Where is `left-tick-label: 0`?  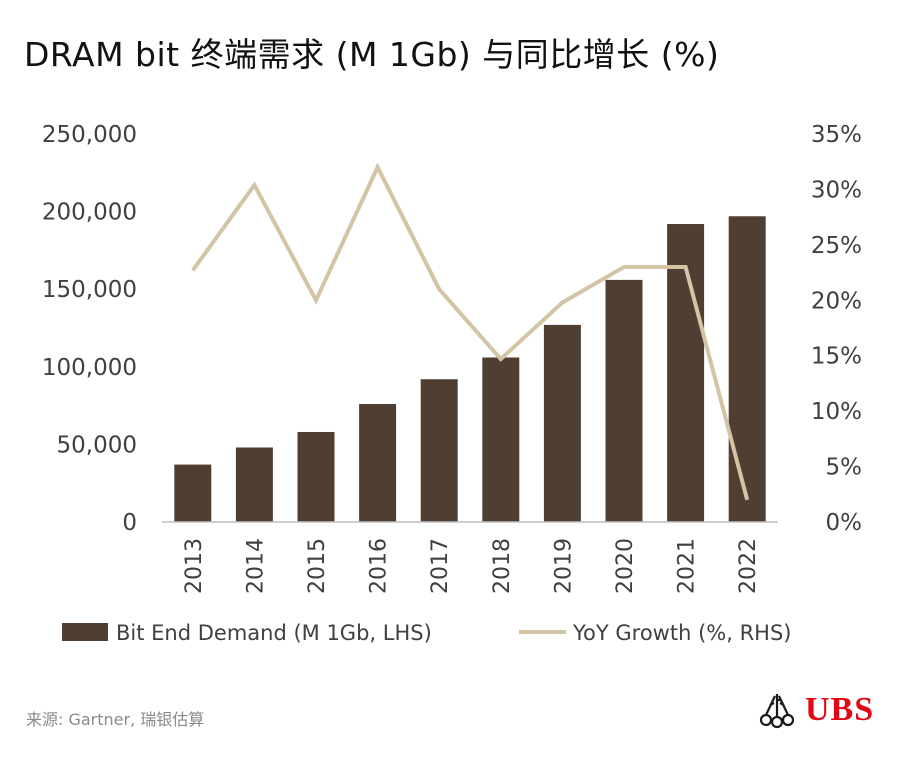 left-tick-label: 0 is located at coordinates (129, 523).